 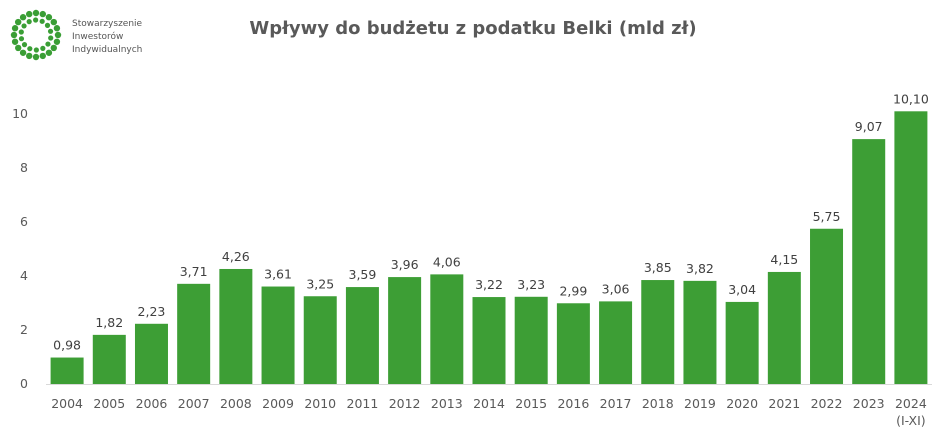 I want to click on x-tick-label-2006: 2006, so click(x=152, y=403).